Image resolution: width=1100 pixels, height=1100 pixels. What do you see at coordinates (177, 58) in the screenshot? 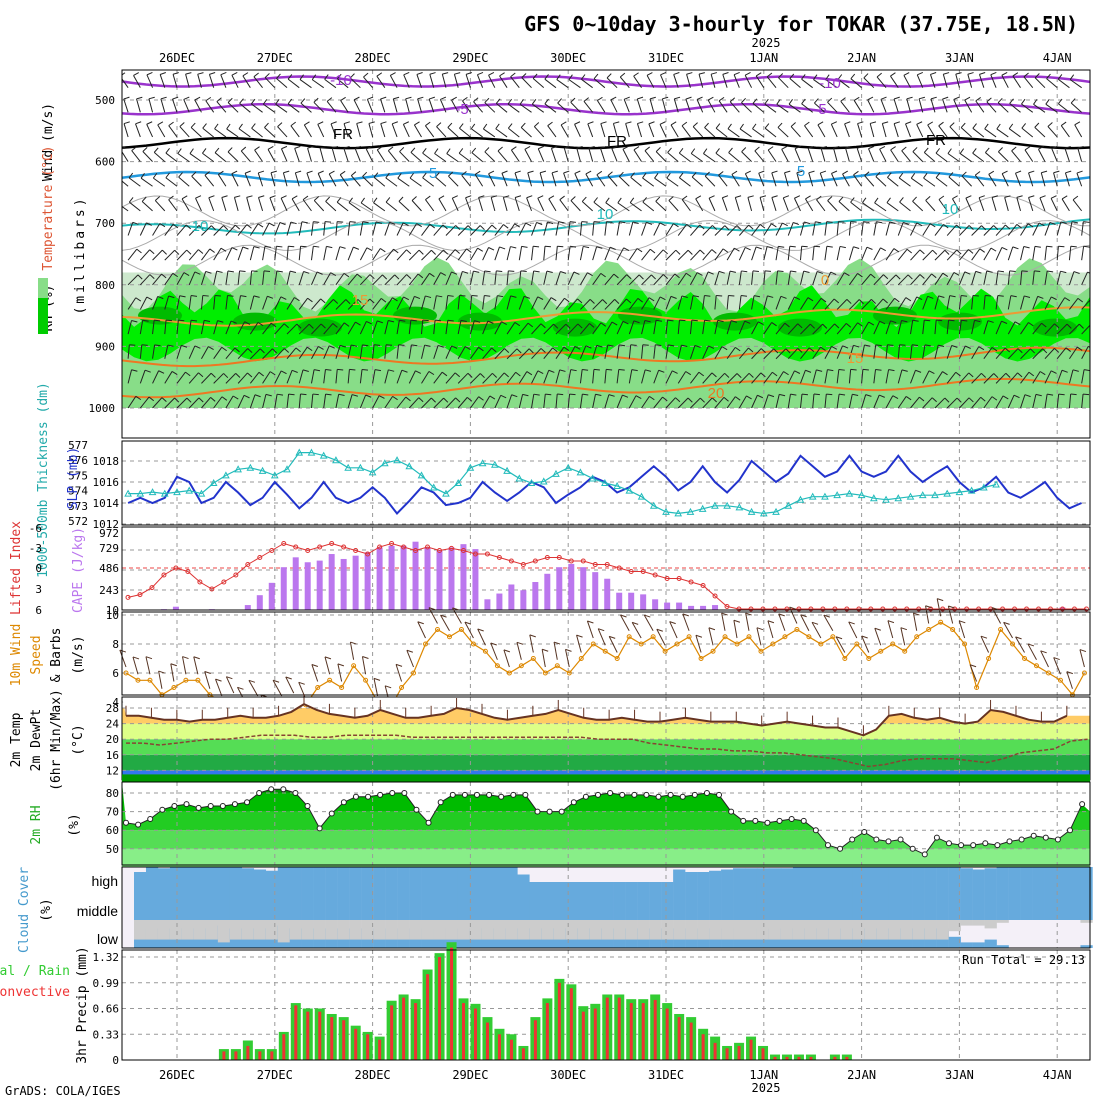
I see `top-date-label: 26DEC` at bounding box center [177, 58].